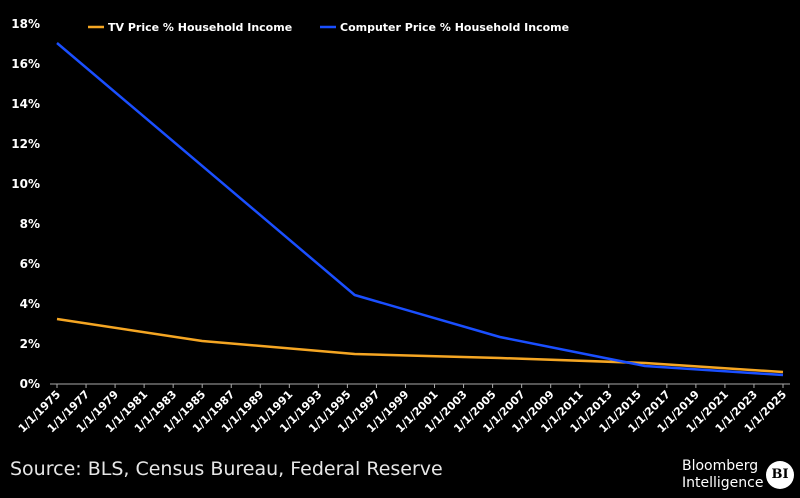 The image size is (800, 498). I want to click on logo-line-2: Intelligence, so click(723, 483).